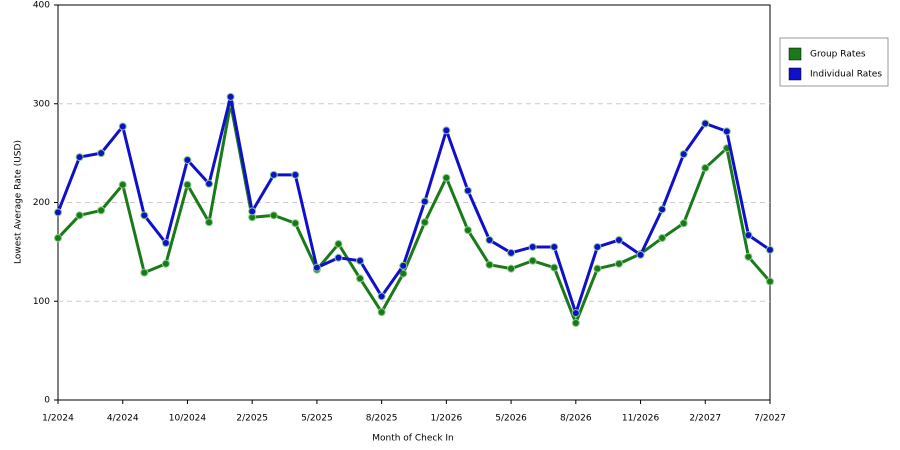 Image resolution: width=900 pixels, height=450 pixels. I want to click on y-tick-label: 0, so click(47, 401).